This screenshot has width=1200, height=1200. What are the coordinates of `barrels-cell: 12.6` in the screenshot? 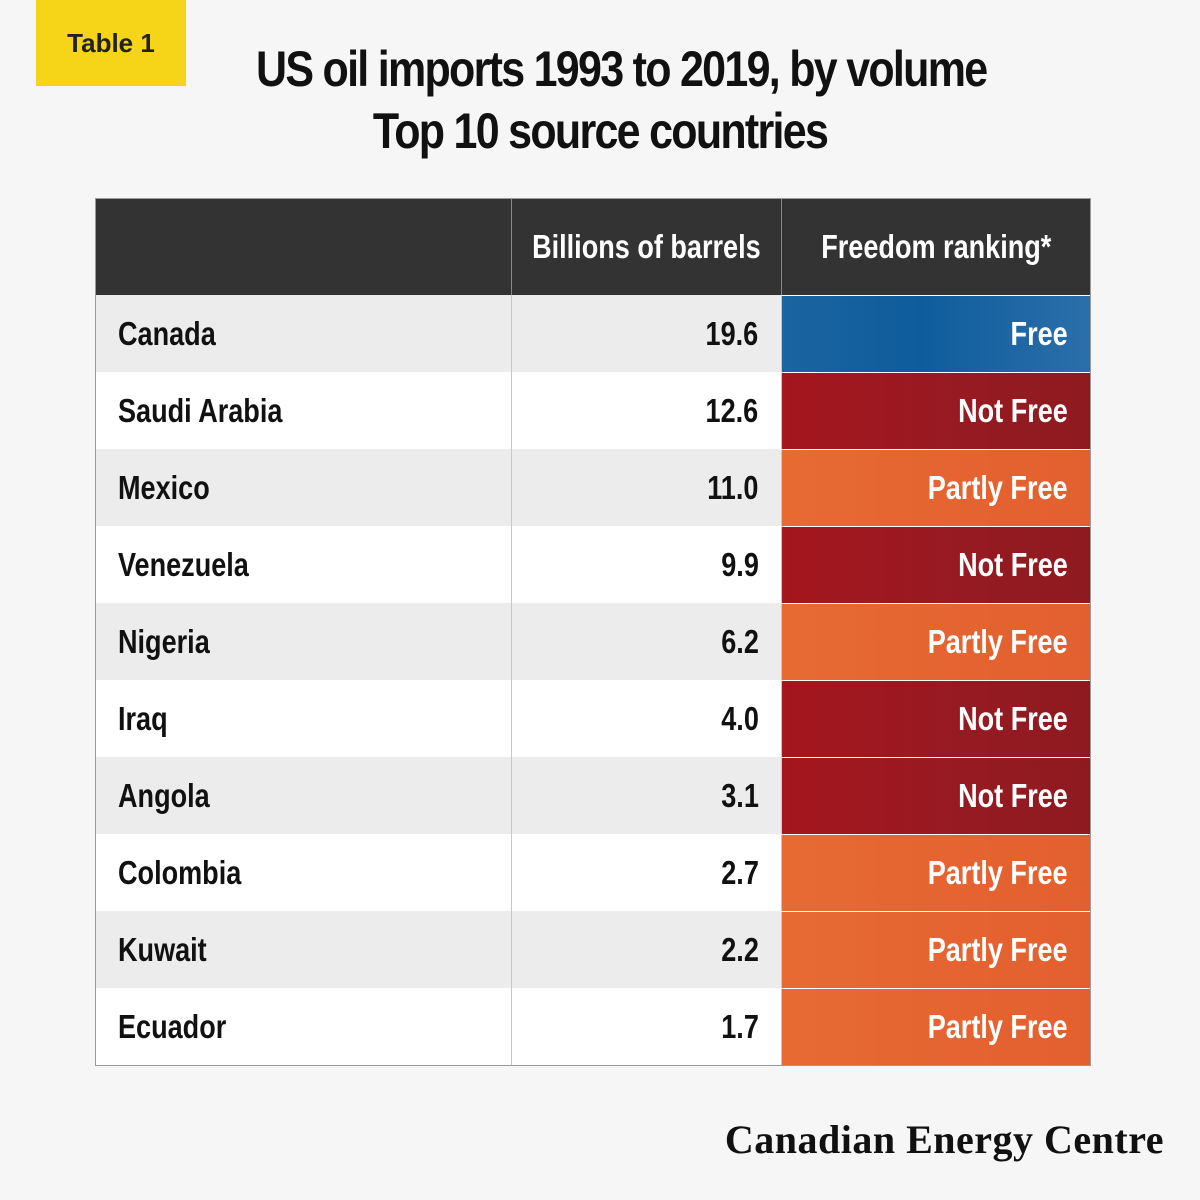 It's located at (645, 410).